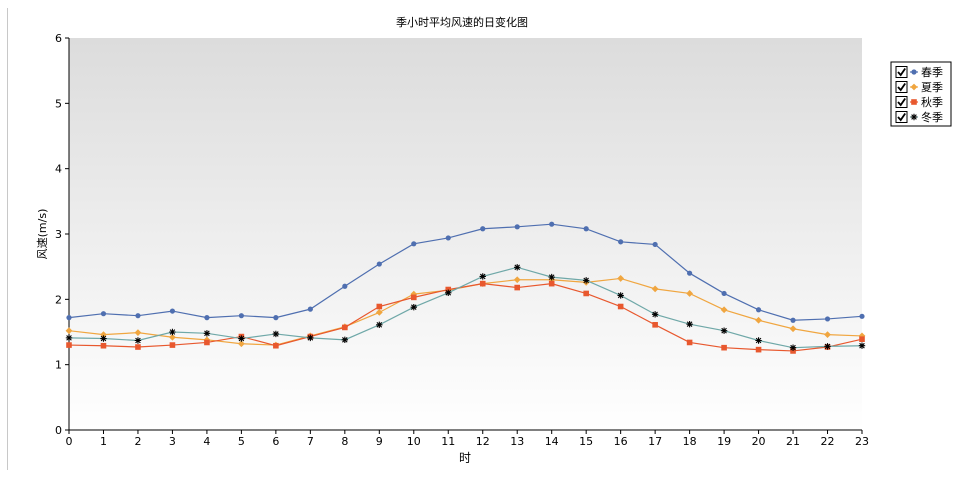  Describe the element at coordinates (862, 441) in the screenshot. I see `x-tick-label: 23` at that location.